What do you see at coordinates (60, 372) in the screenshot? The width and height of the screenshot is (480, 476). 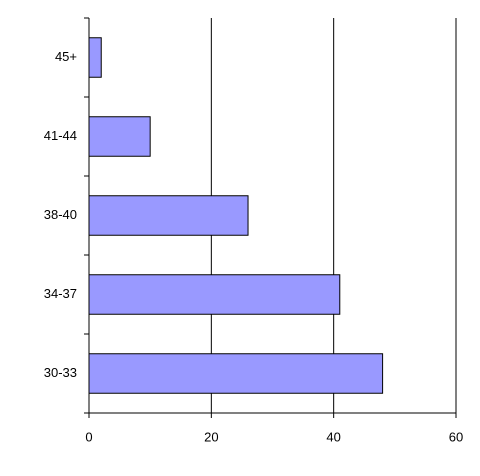 I see `y-tick-label: 30-33` at bounding box center [60, 372].